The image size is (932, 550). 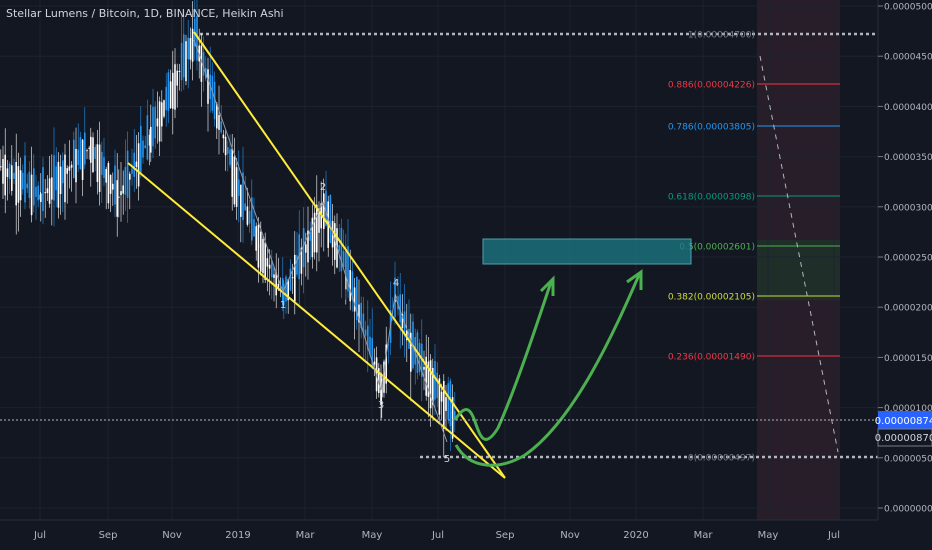 I want to click on fib-label: 0.886(0.00004226), so click(x=711, y=86).